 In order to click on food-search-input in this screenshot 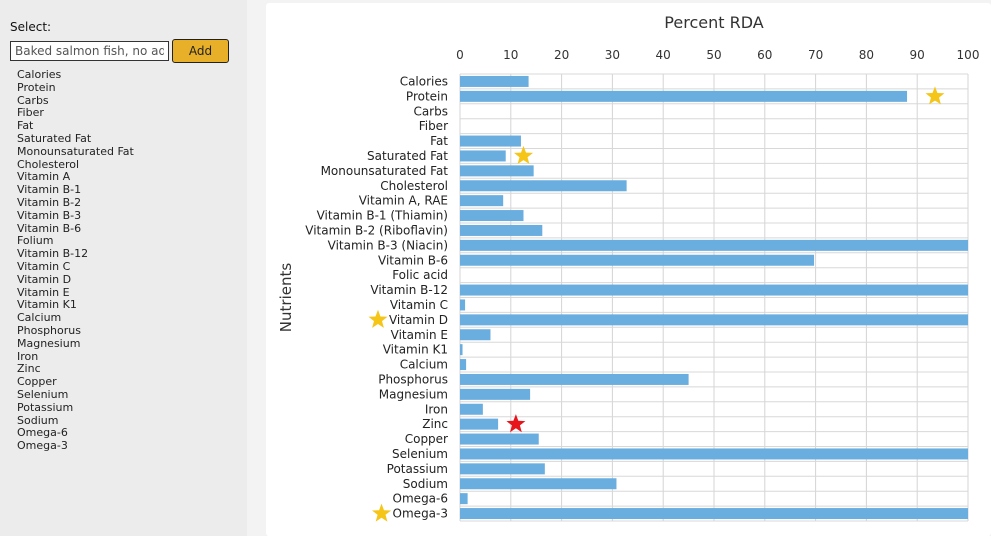, I will do `click(89, 51)`.